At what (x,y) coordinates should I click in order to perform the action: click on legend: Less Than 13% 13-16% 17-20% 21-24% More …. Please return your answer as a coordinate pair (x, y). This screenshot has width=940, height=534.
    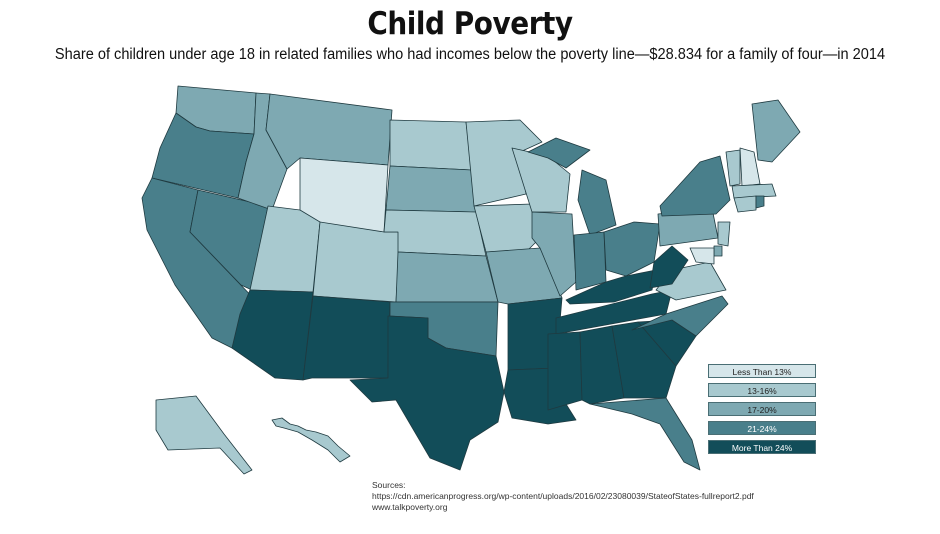
    Looking at the image, I should click on (762, 411).